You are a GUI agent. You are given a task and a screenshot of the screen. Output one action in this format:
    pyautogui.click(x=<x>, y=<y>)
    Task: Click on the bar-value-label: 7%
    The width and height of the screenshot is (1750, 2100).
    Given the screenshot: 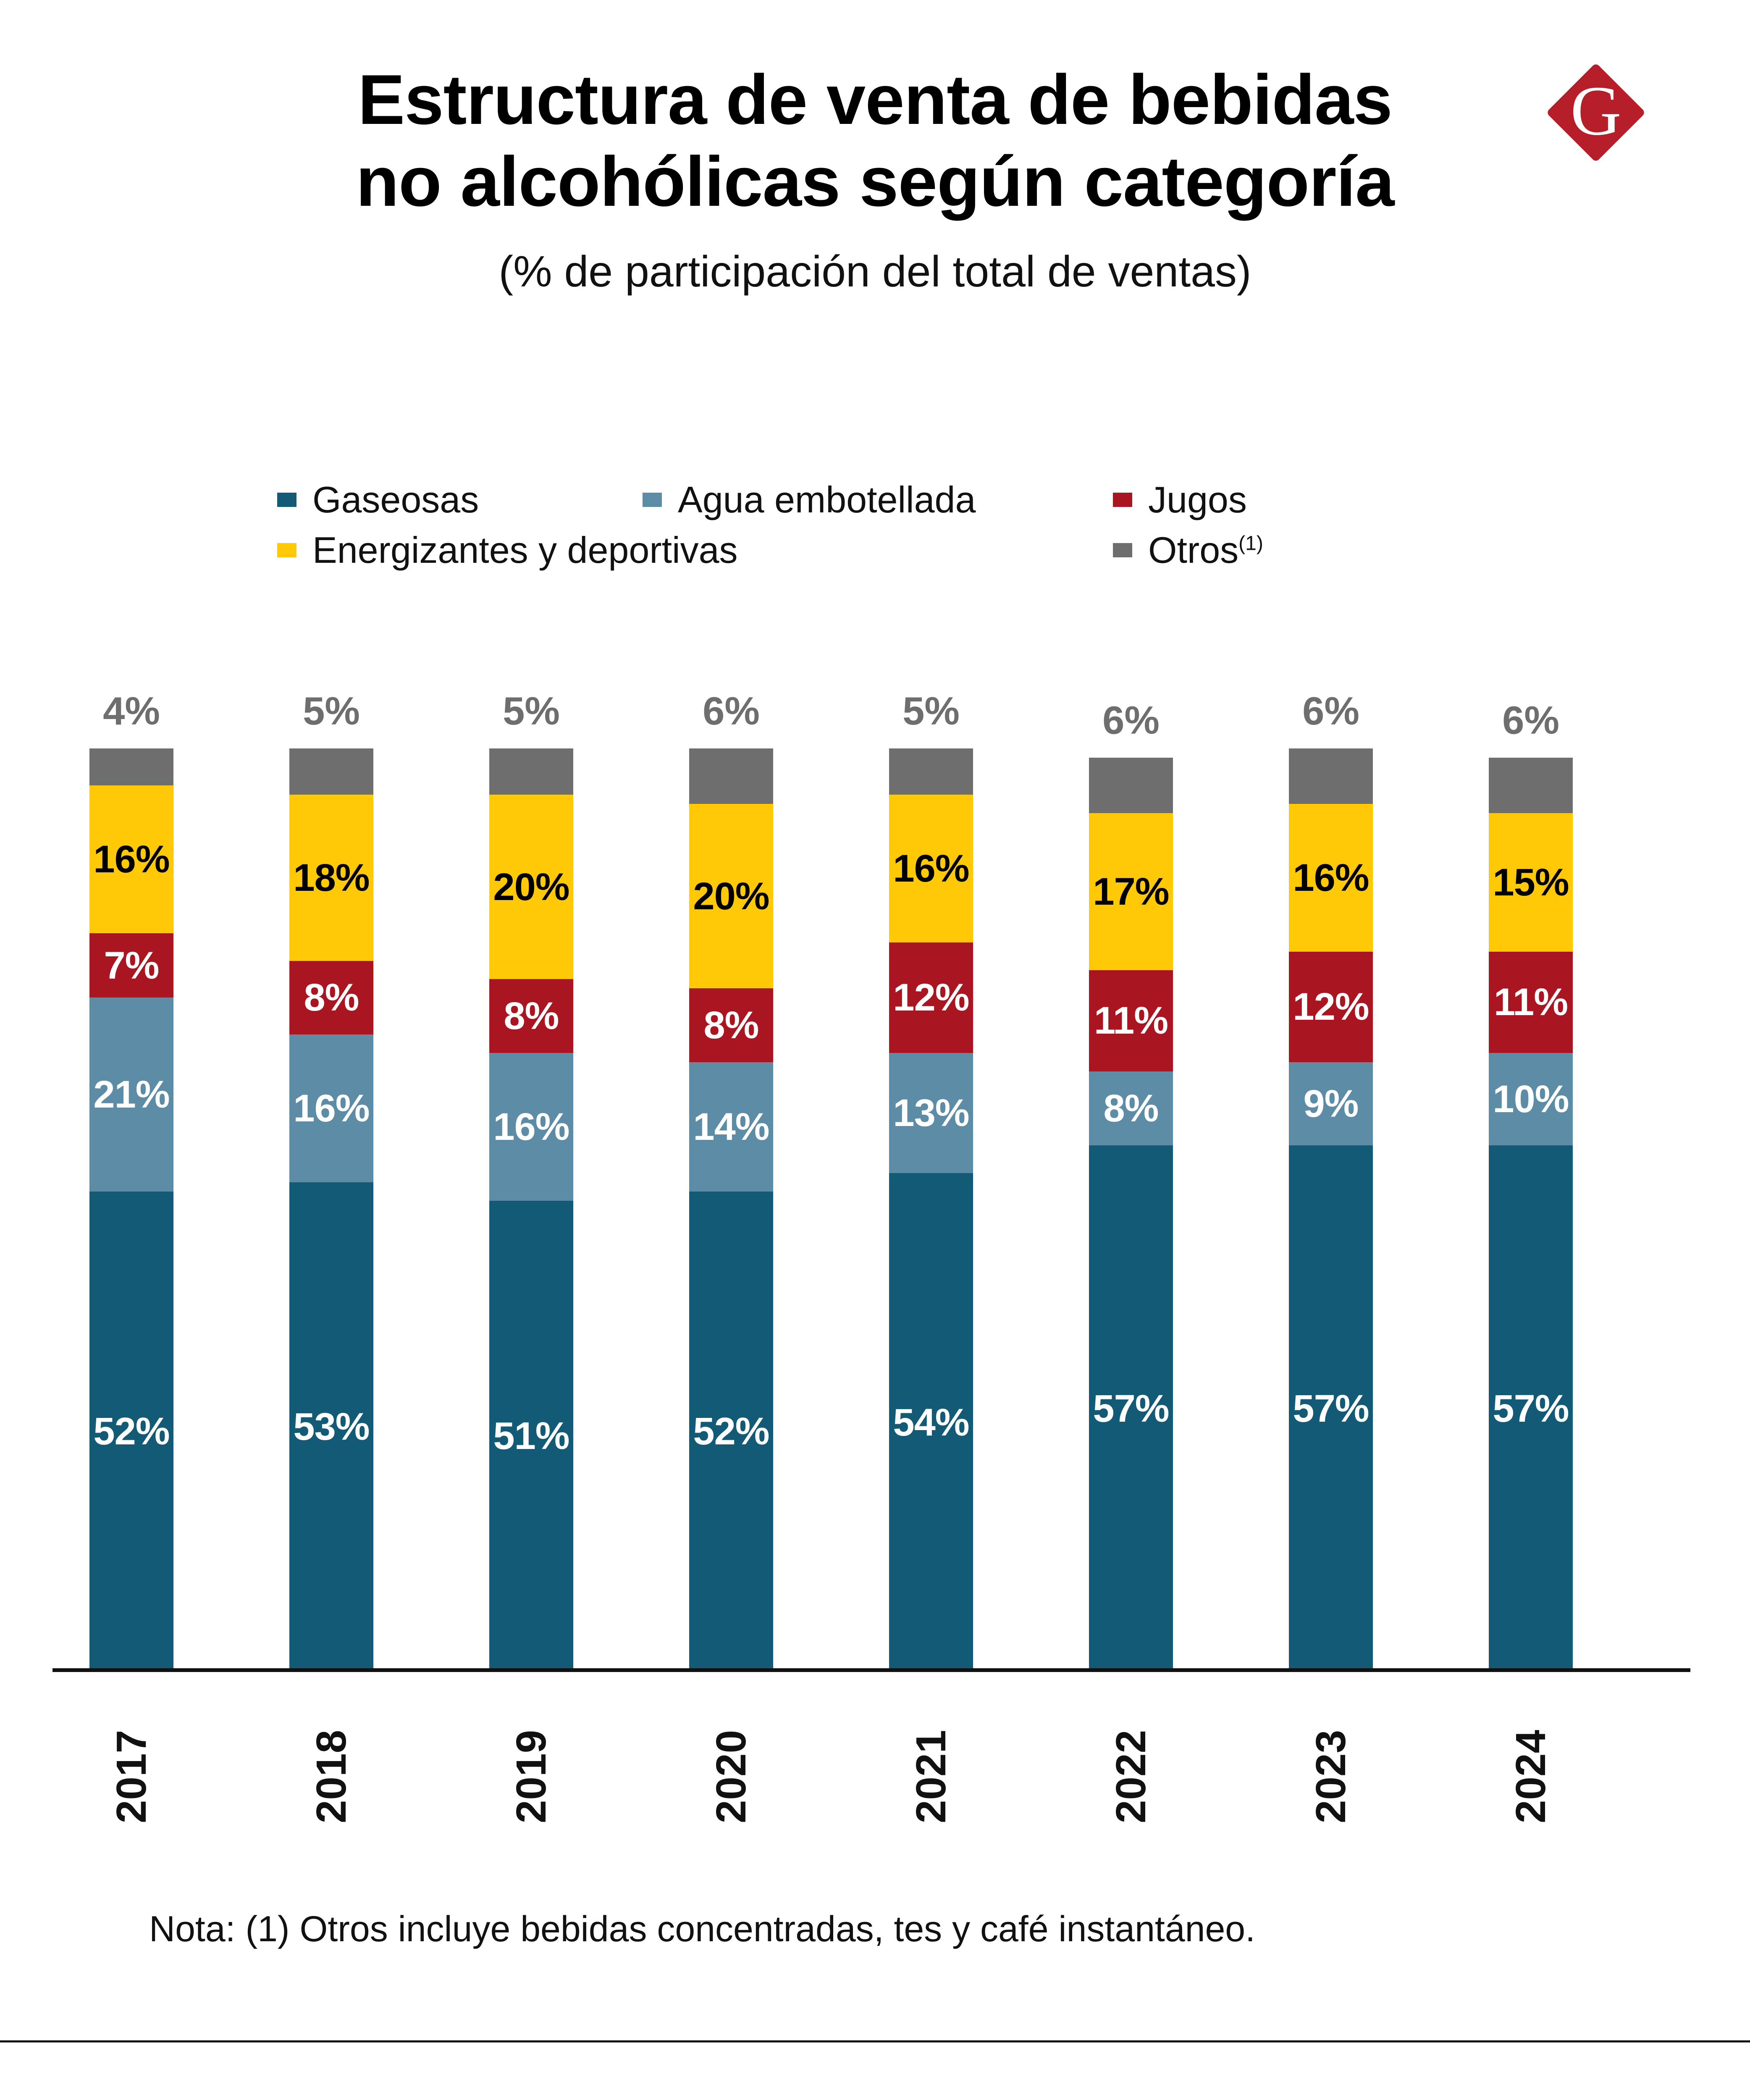 What is the action you would take?
    pyautogui.click(x=132, y=965)
    